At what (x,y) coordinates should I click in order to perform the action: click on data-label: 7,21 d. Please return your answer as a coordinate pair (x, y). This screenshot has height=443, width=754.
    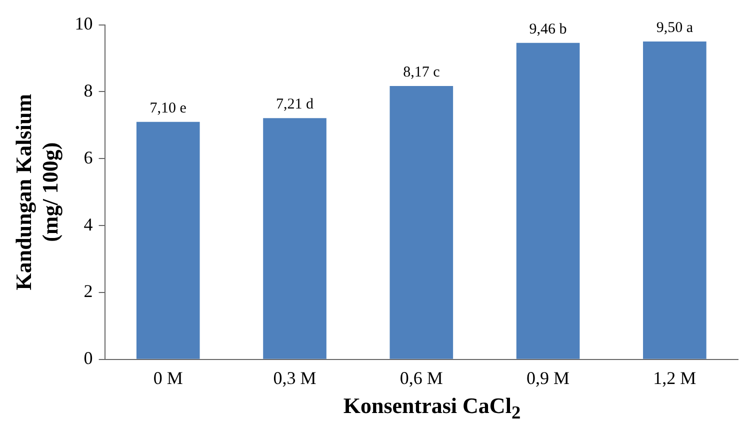
    Looking at the image, I should click on (295, 104).